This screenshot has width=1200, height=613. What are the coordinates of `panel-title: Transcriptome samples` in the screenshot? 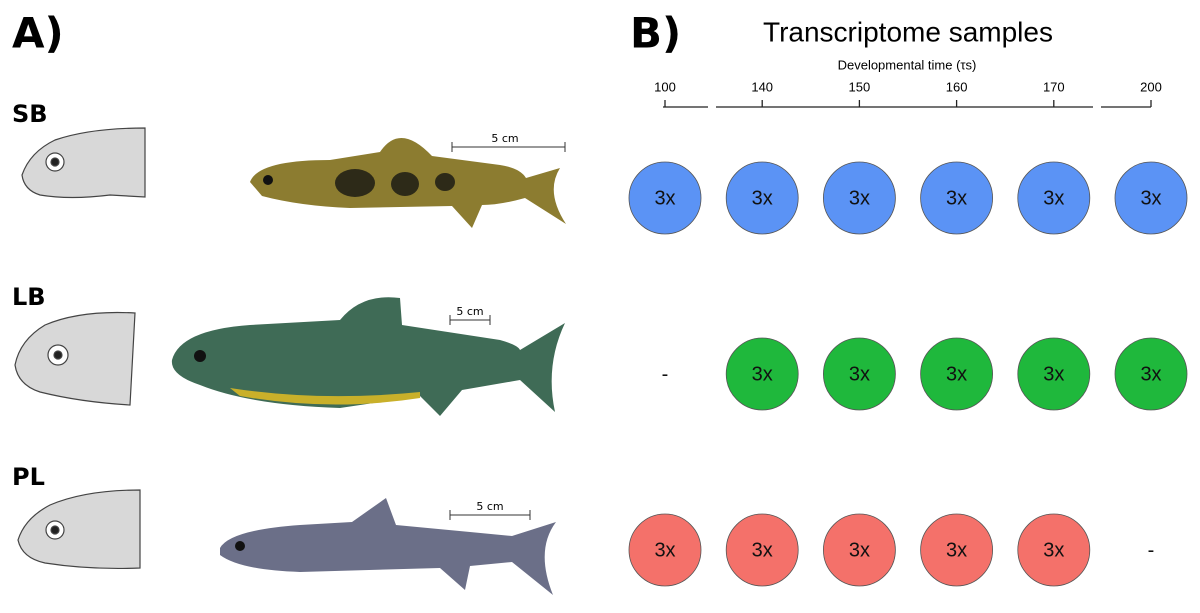 It's located at (908, 31).